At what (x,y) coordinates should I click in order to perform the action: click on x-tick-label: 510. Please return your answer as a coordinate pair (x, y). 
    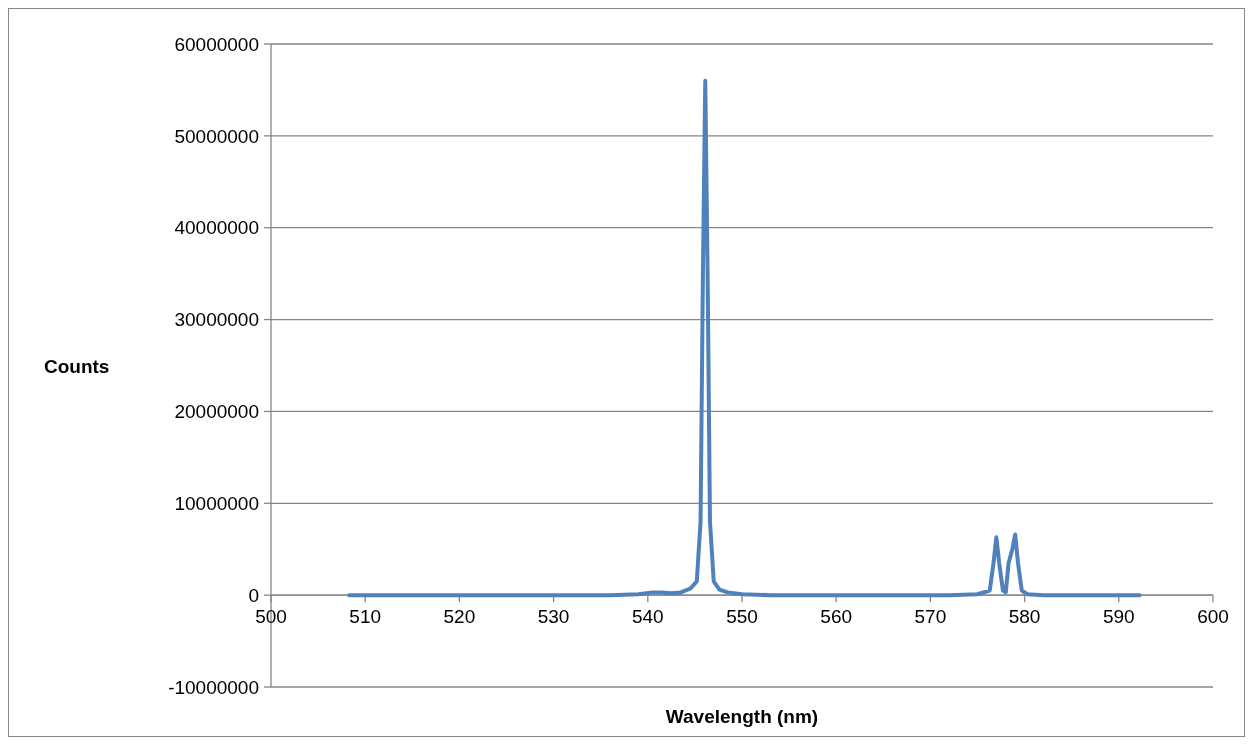
    Looking at the image, I should click on (365, 617).